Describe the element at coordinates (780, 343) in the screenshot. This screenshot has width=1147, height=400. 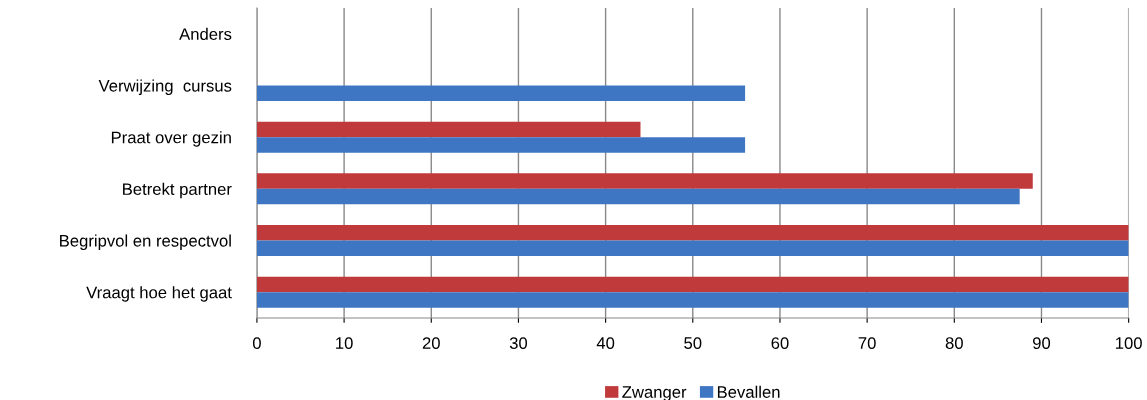
I see `x-tick-label: 60` at that location.